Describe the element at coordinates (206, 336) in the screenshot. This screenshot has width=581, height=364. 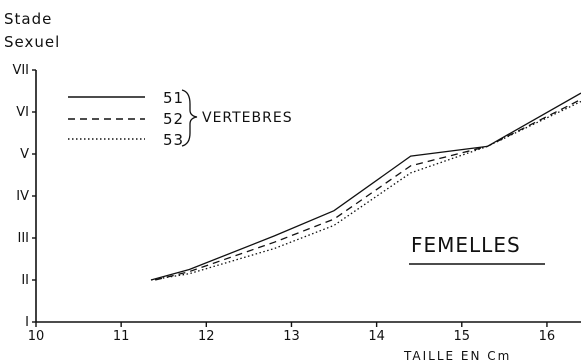
I see `x-tick-label: 12` at that location.